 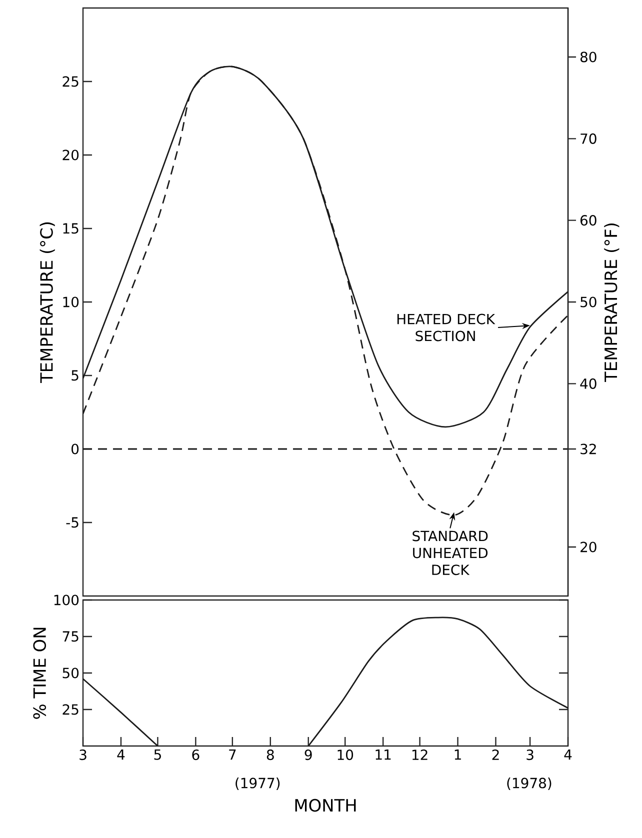 I want to click on y2-tick-label: 80, so click(x=588, y=57).